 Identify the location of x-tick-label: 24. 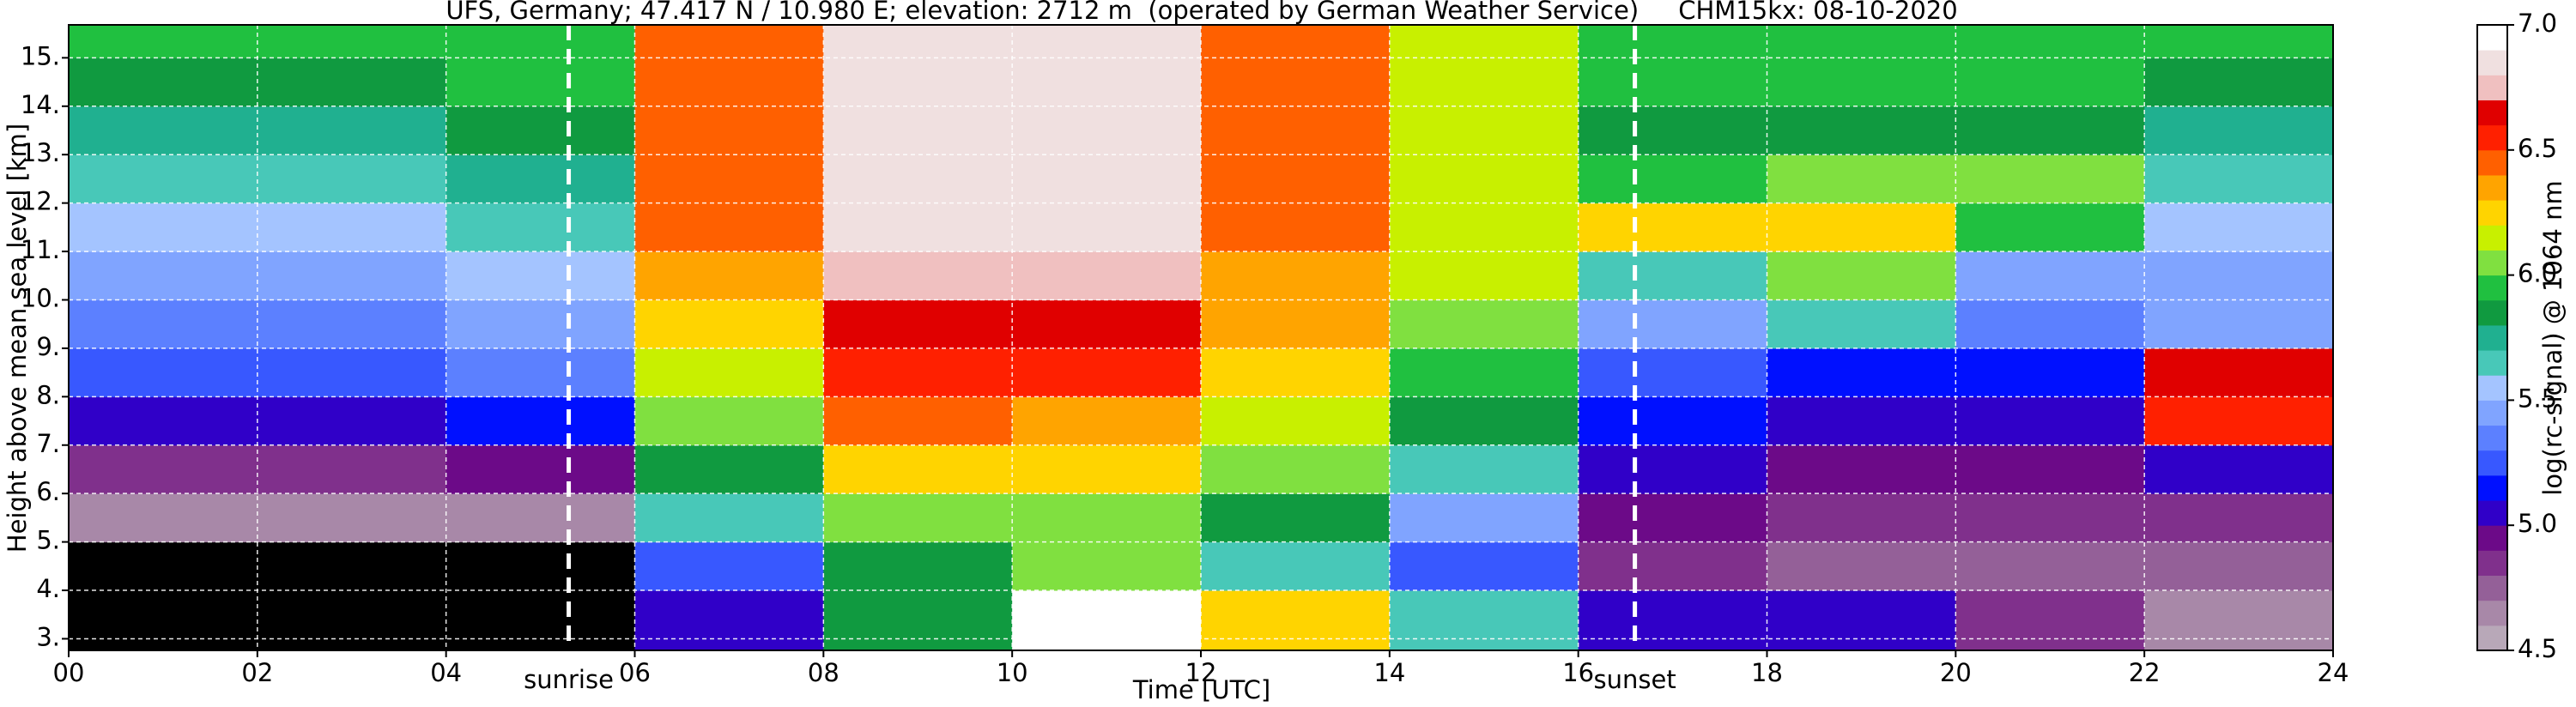
(2333, 672).